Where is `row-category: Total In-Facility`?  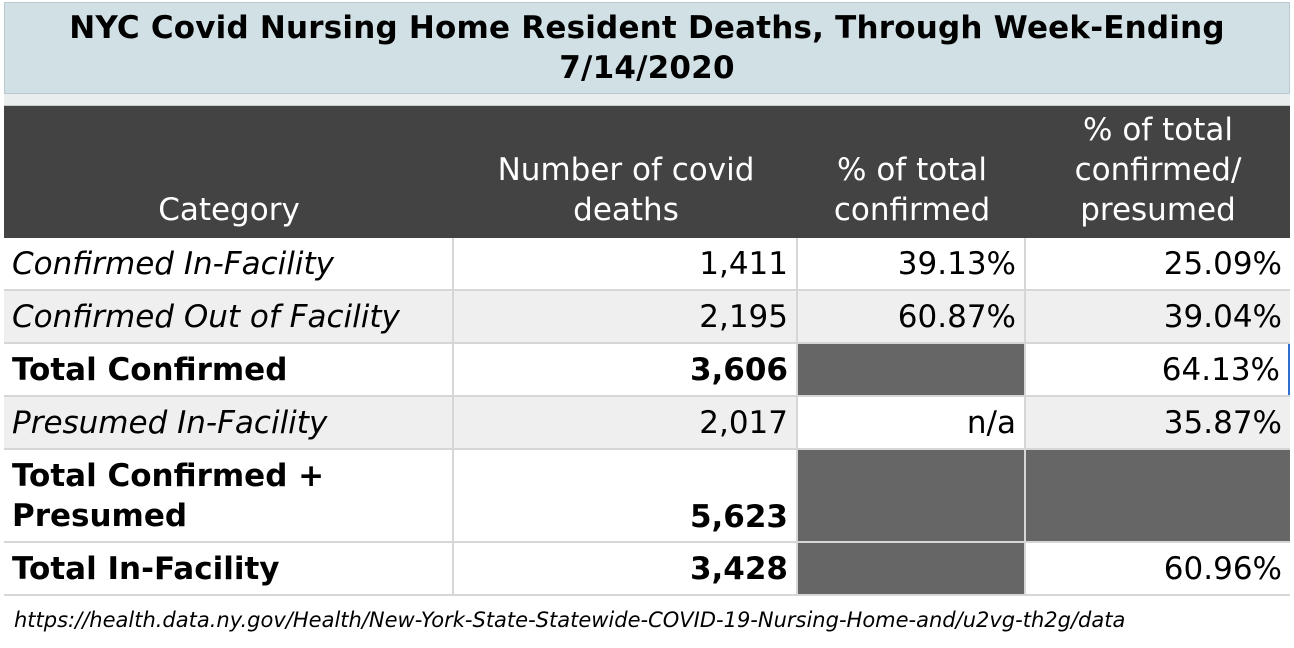
row-category: Total In-Facility is located at coordinates (229, 568).